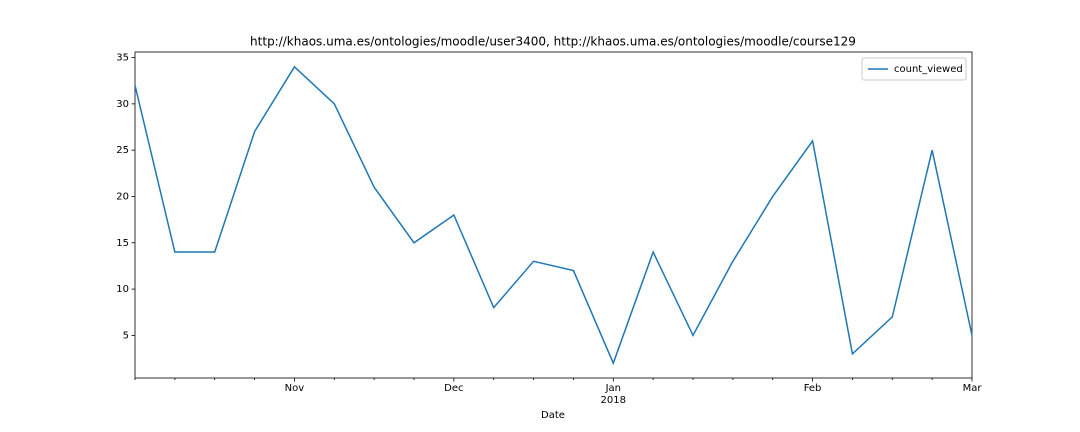  What do you see at coordinates (812, 388) in the screenshot?
I see `x-tick-label: Feb` at bounding box center [812, 388].